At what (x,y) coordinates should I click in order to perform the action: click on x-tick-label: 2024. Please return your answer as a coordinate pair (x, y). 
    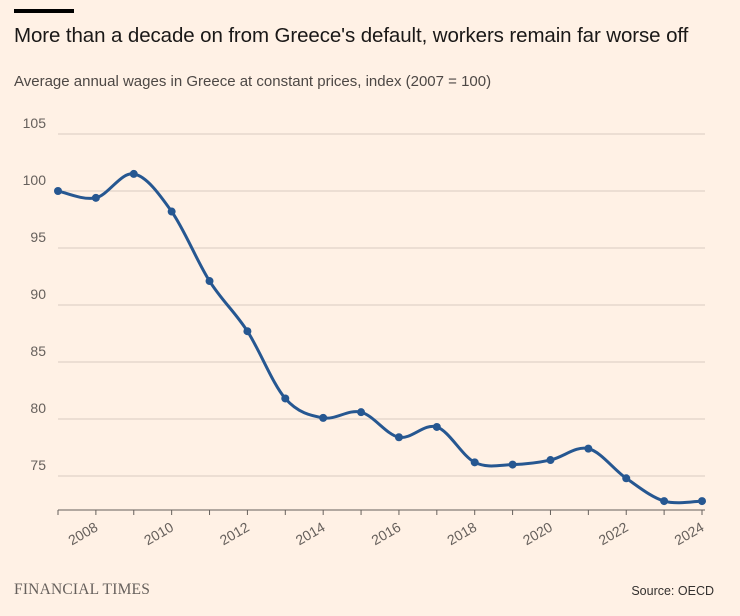
    Looking at the image, I should click on (689, 534).